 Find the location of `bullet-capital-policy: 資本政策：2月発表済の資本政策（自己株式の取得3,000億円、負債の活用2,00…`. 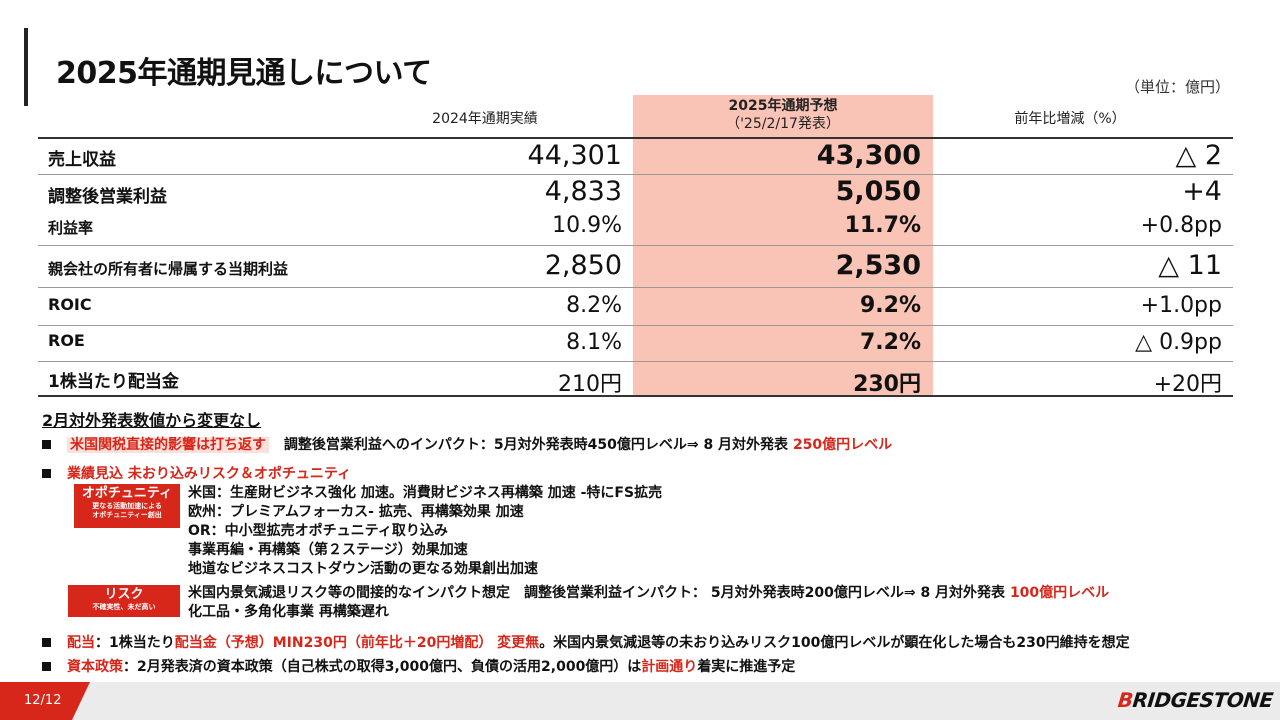

bullet-capital-policy: 資本政策：2月発表済の資本政策（自己株式の取得3,000億円、負債の活用2,00… is located at coordinates (418, 666).